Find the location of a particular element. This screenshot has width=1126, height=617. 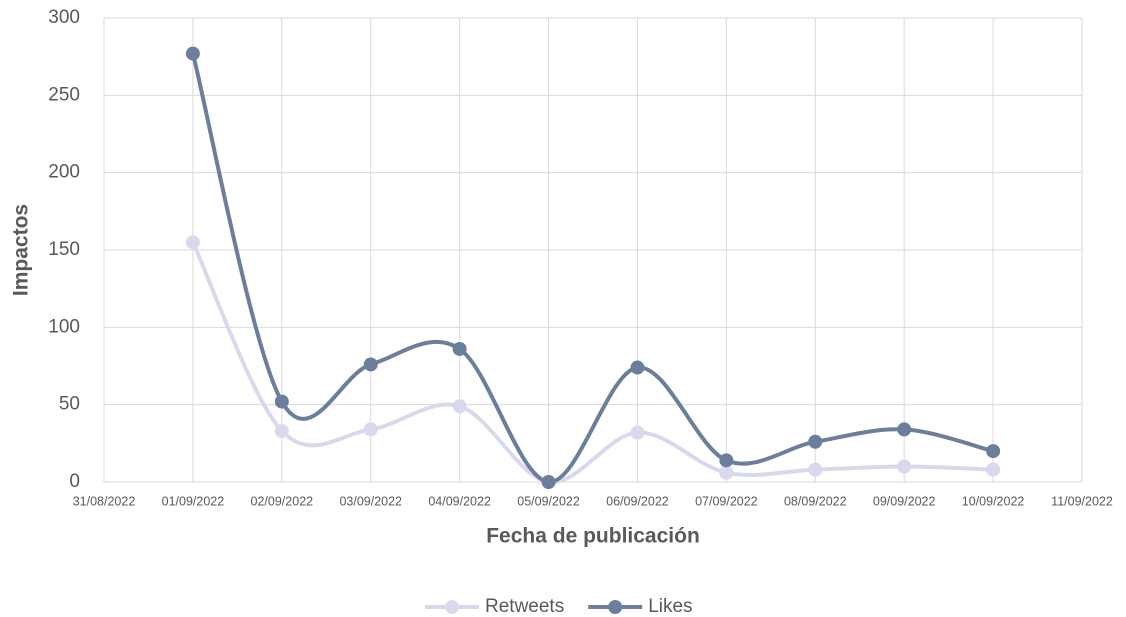

x-tick-label: 01/09/2022 is located at coordinates (193, 501).